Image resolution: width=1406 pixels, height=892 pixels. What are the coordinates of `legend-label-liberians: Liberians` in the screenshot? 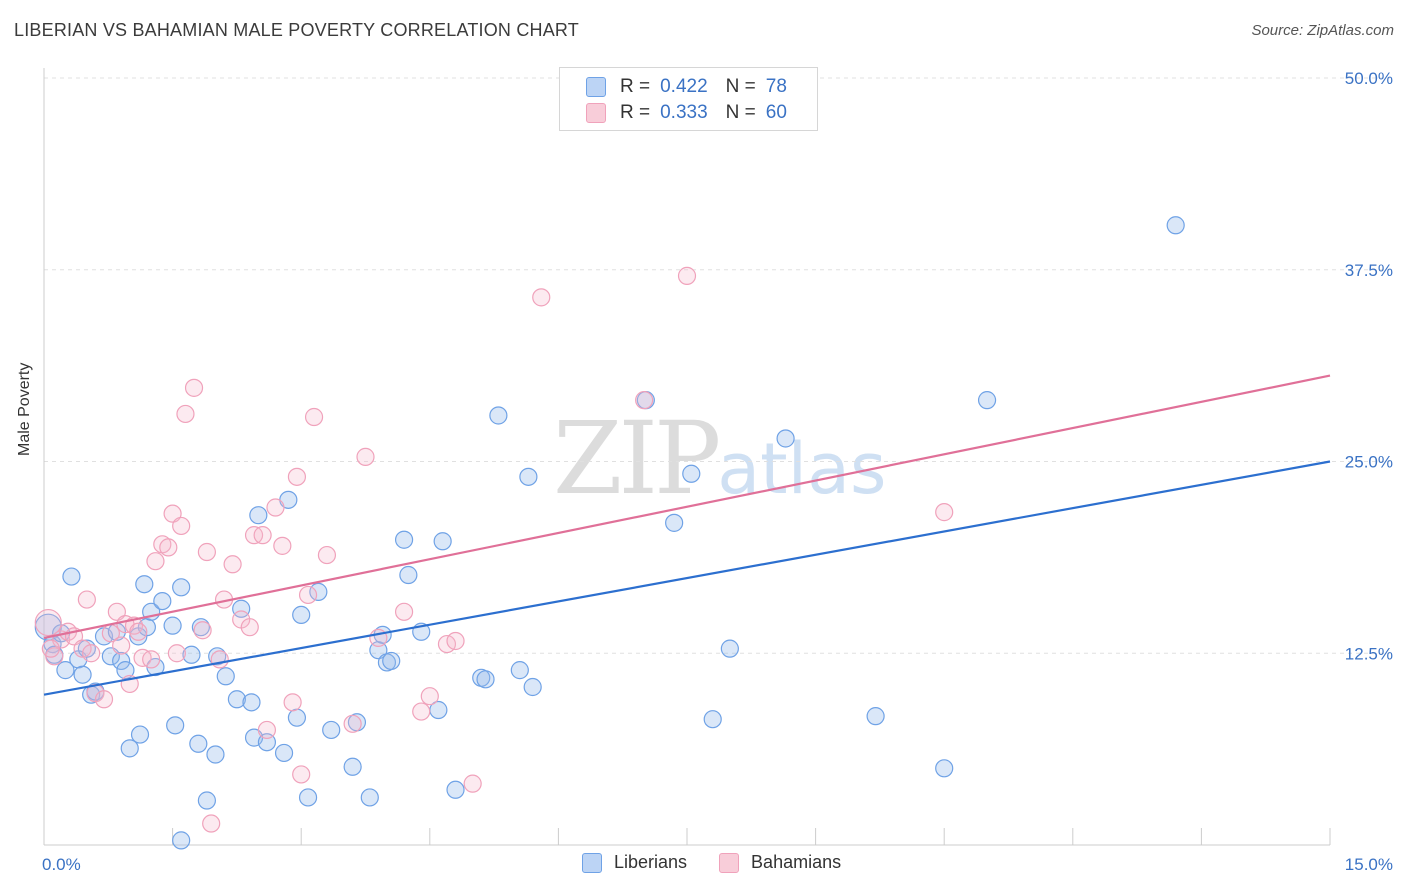 It's located at (651, 862).